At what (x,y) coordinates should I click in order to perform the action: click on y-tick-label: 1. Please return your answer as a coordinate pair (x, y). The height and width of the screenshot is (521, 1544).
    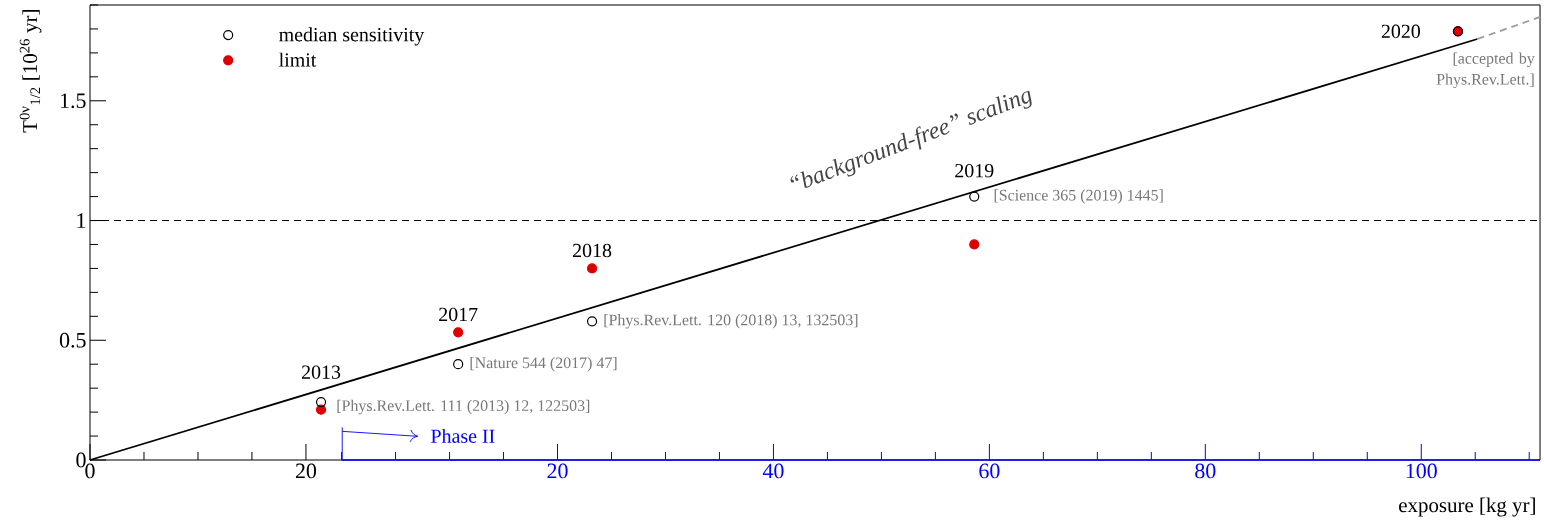
    Looking at the image, I should click on (81, 220).